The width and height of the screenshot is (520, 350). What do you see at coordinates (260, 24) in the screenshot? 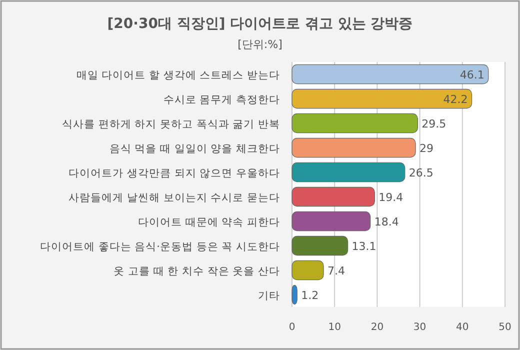
I see `chart-title: [20·30대 직장인] 다이어트로 겪고 있는 강박증` at bounding box center [260, 24].